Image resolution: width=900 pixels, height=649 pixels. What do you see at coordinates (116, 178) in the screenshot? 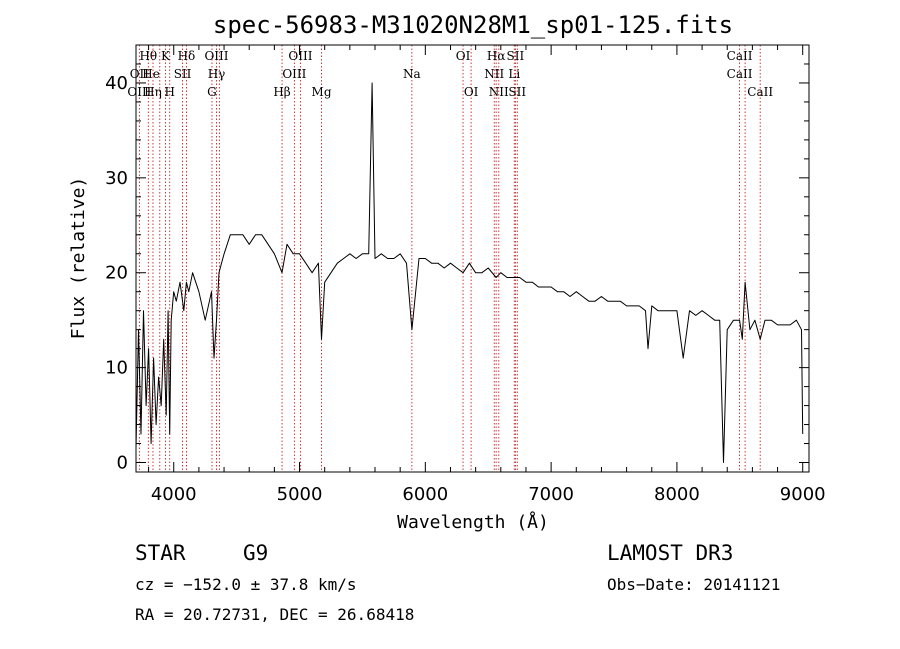
I see `y-tick-label-3: 30` at bounding box center [116, 178].